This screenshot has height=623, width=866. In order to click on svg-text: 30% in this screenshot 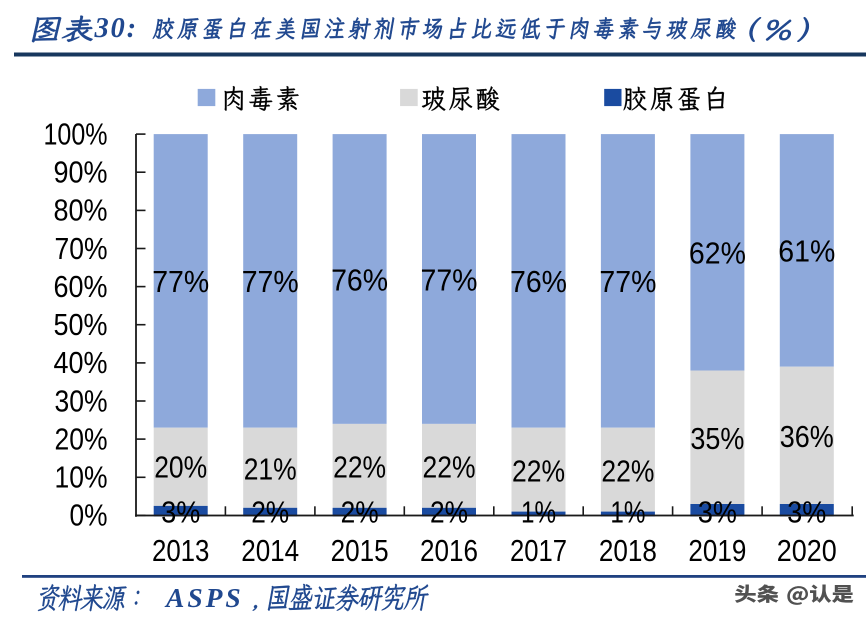, I will do `click(81, 401)`.